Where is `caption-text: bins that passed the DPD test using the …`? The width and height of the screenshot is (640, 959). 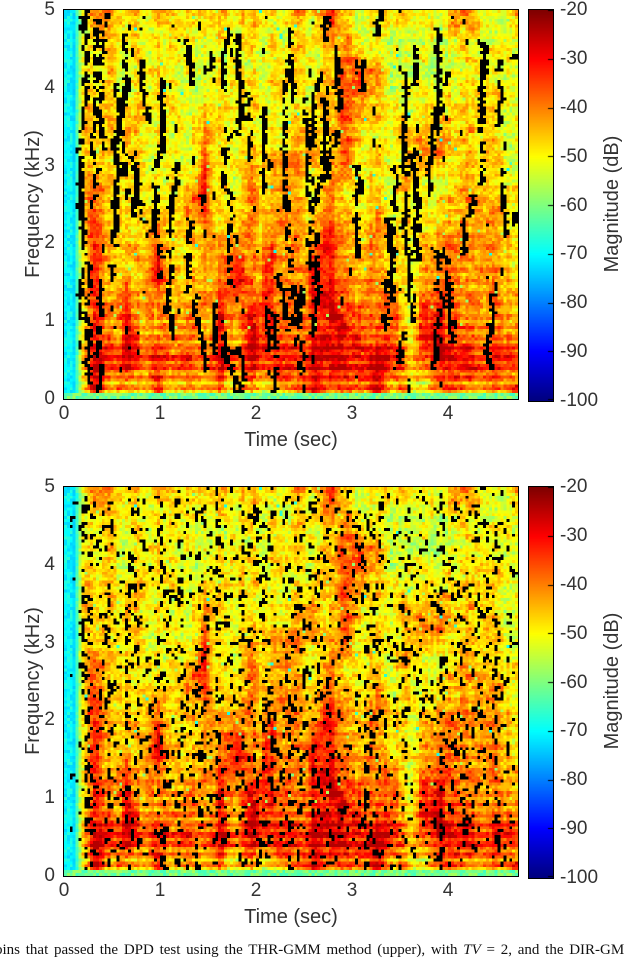 caption-text: bins that passed the DPD test using the … is located at coordinates (232, 950).